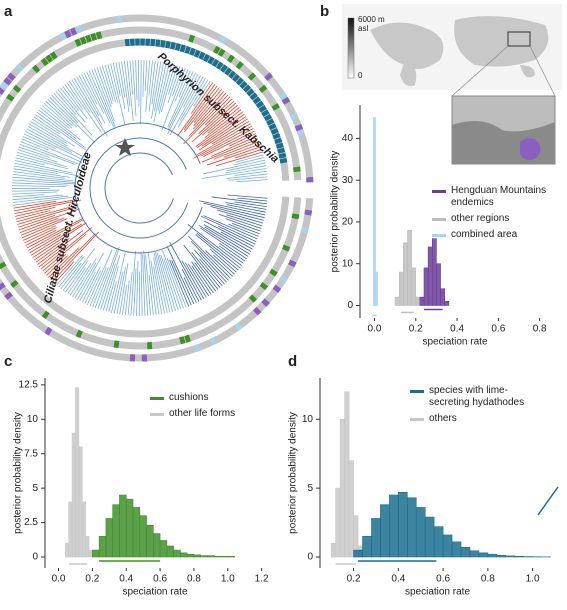  Describe the element at coordinates (487, 419) in the screenshot. I see `legend-entry: others` at that location.